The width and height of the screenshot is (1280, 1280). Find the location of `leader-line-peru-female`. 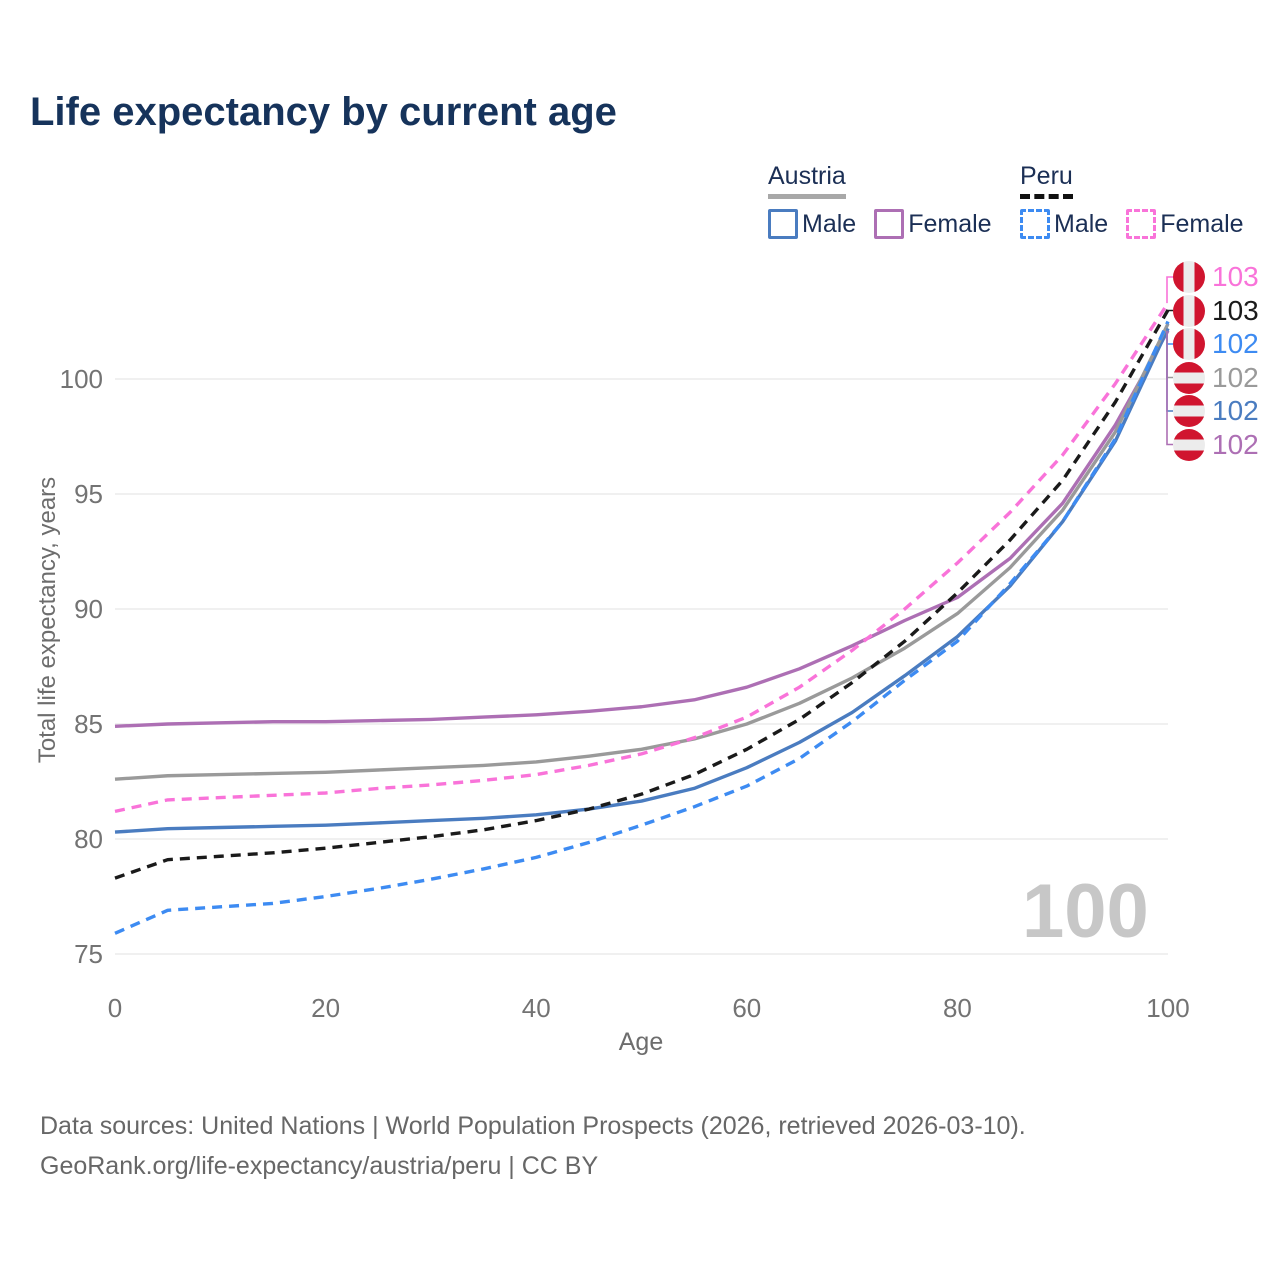

leader-line-peru-female is located at coordinates (1169, 290).